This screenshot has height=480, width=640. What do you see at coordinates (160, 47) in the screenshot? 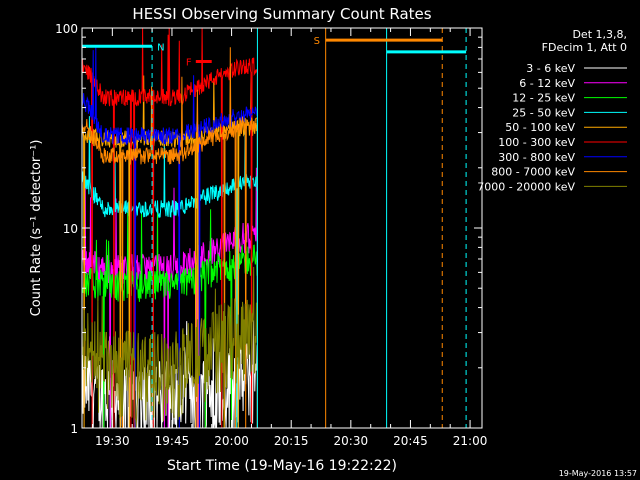
I see `annotation-label: N` at bounding box center [160, 47].